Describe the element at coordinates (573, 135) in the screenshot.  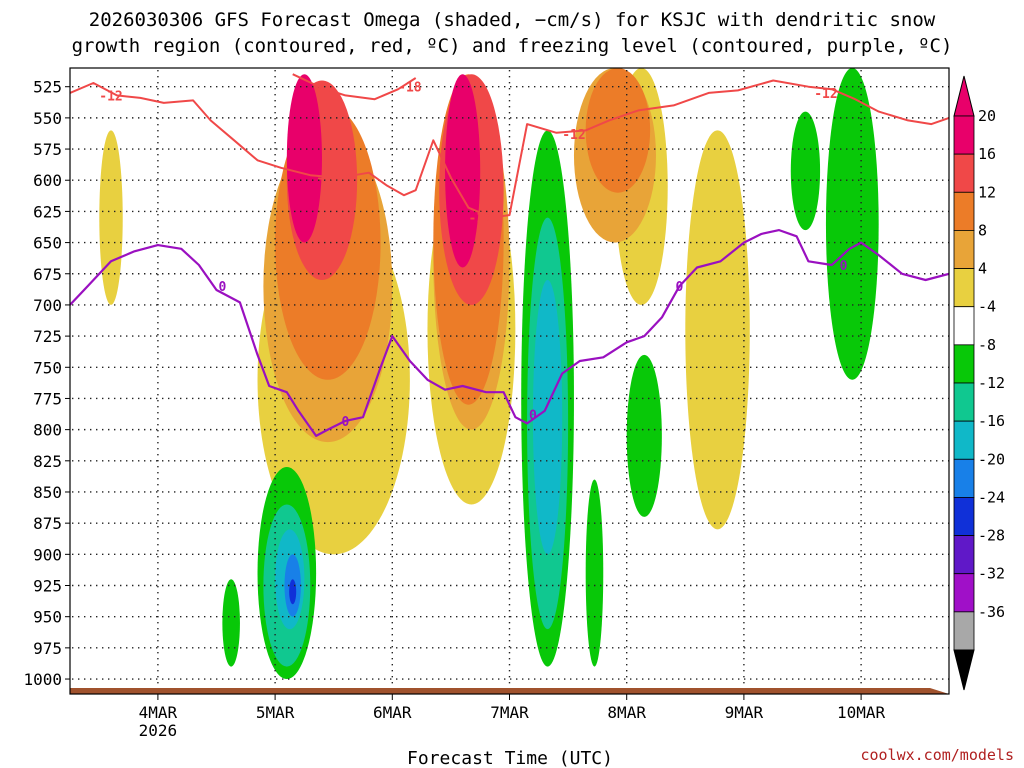
I see `minus12-label-3: -12` at that location.